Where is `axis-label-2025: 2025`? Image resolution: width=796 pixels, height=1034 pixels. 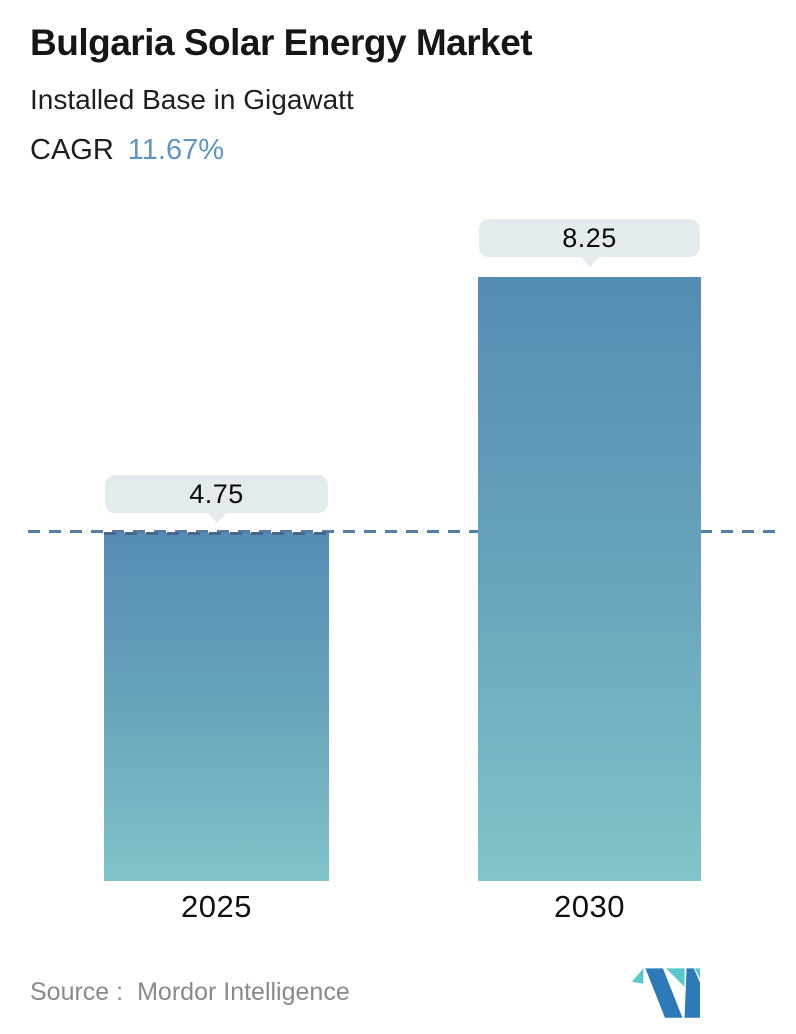
axis-label-2025: 2025 is located at coordinates (216, 906).